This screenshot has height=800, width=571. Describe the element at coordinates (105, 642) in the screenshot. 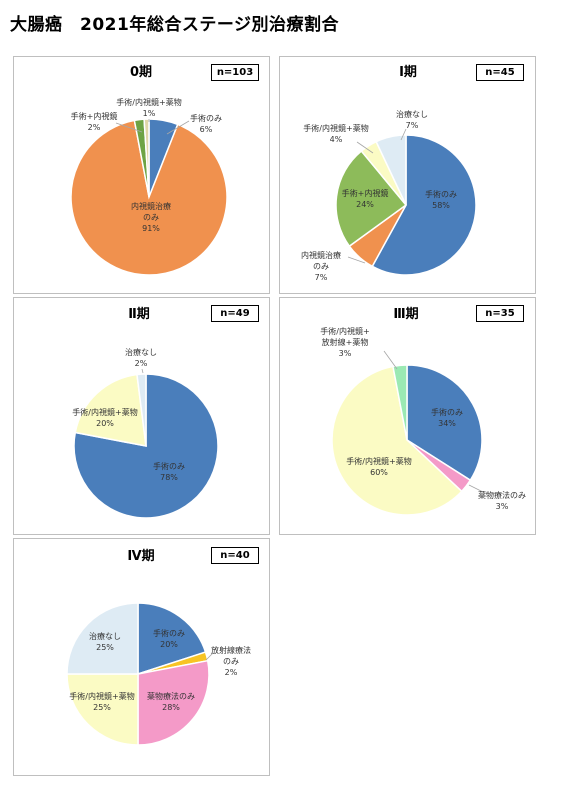

I see `slice-label-4: 治療なし 25%` at that location.